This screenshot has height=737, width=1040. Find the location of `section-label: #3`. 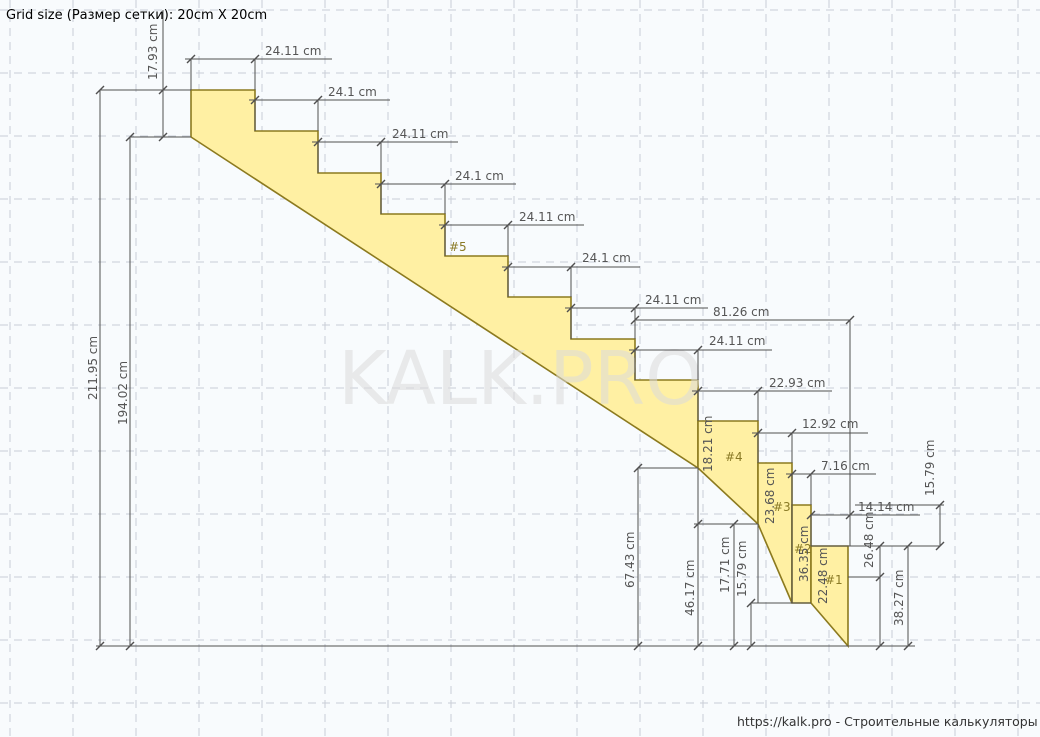

section-label: #3 is located at coordinates (782, 507).